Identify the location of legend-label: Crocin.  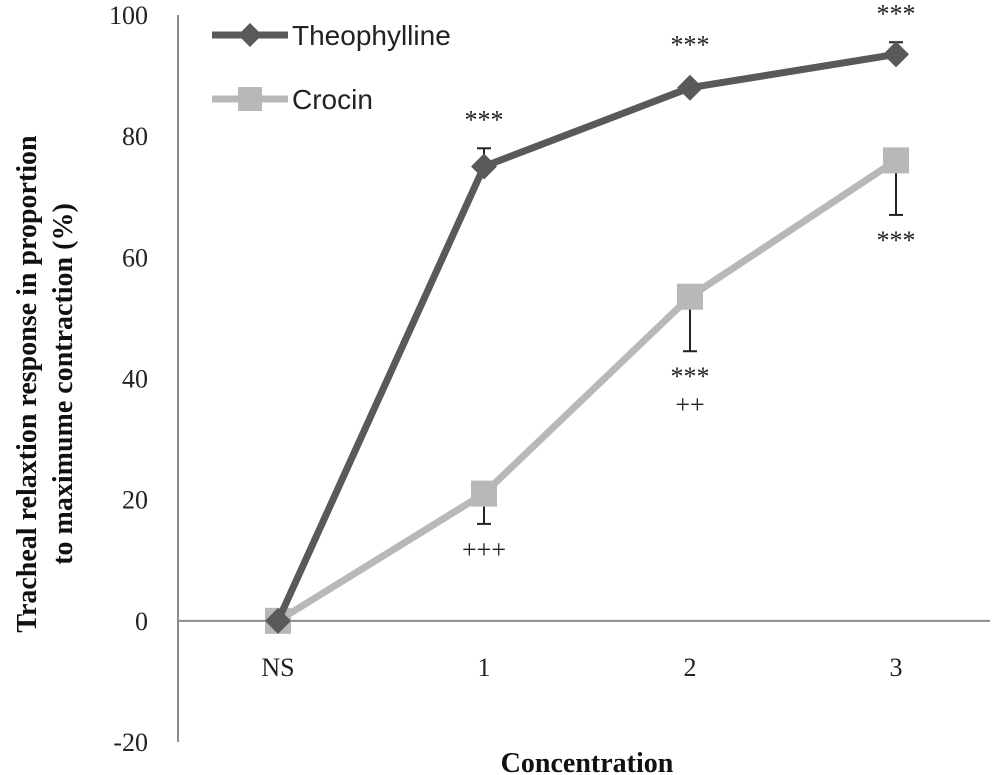
(332, 99).